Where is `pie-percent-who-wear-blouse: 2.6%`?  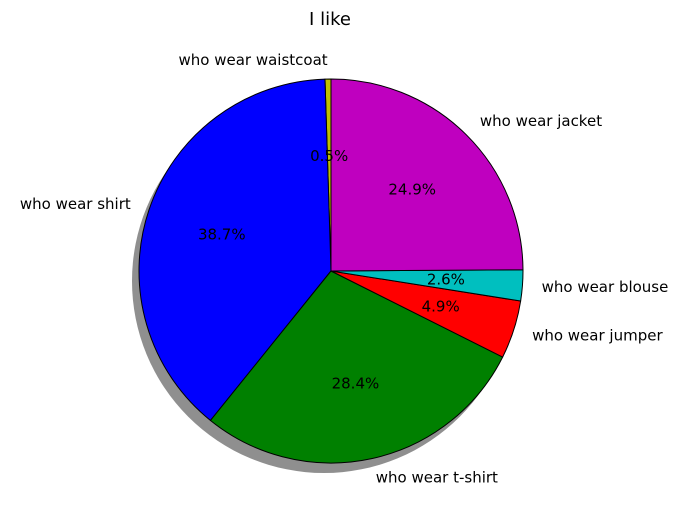
pie-percent-who-wear-blouse: 2.6% is located at coordinates (446, 280).